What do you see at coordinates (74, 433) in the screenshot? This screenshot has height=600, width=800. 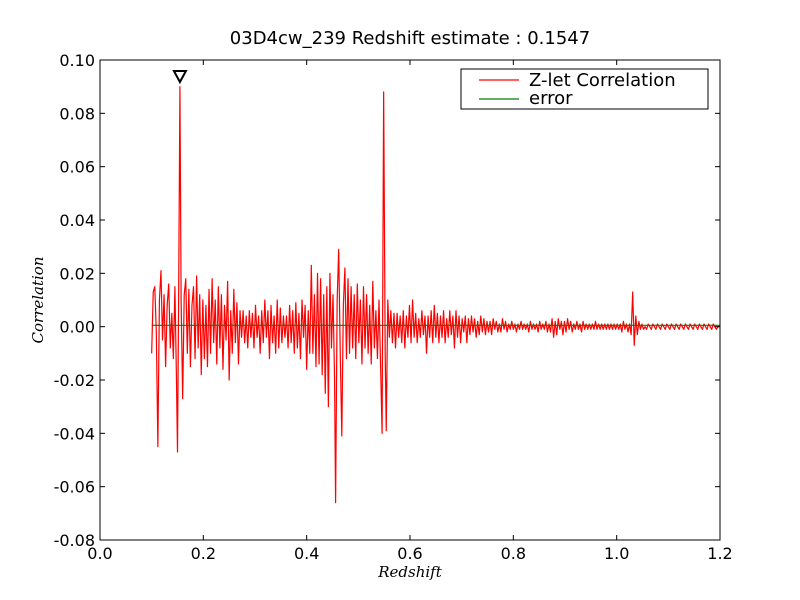 I see `y-tick-label: -0.04` at bounding box center [74, 433].